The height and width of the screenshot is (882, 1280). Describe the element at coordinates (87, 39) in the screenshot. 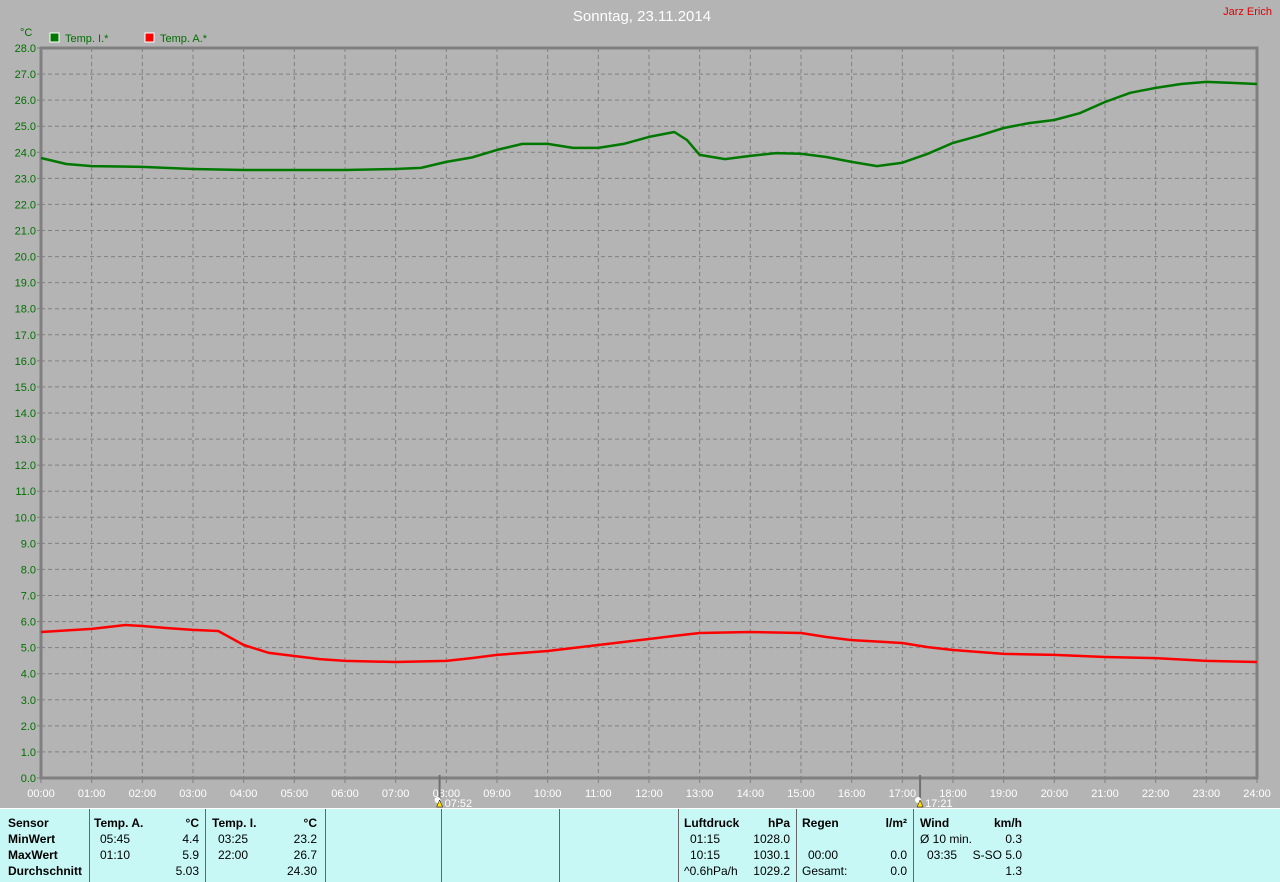

I see `legend-label-temp-i: Temp. I.*` at that location.